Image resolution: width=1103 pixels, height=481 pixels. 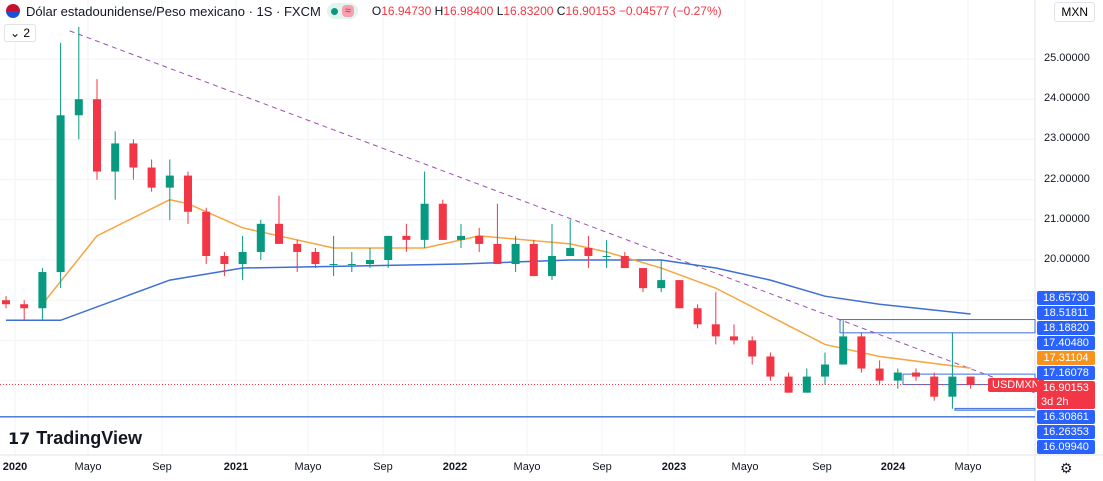 What do you see at coordinates (13, 11) in the screenshot?
I see `flag-icon` at bounding box center [13, 11].